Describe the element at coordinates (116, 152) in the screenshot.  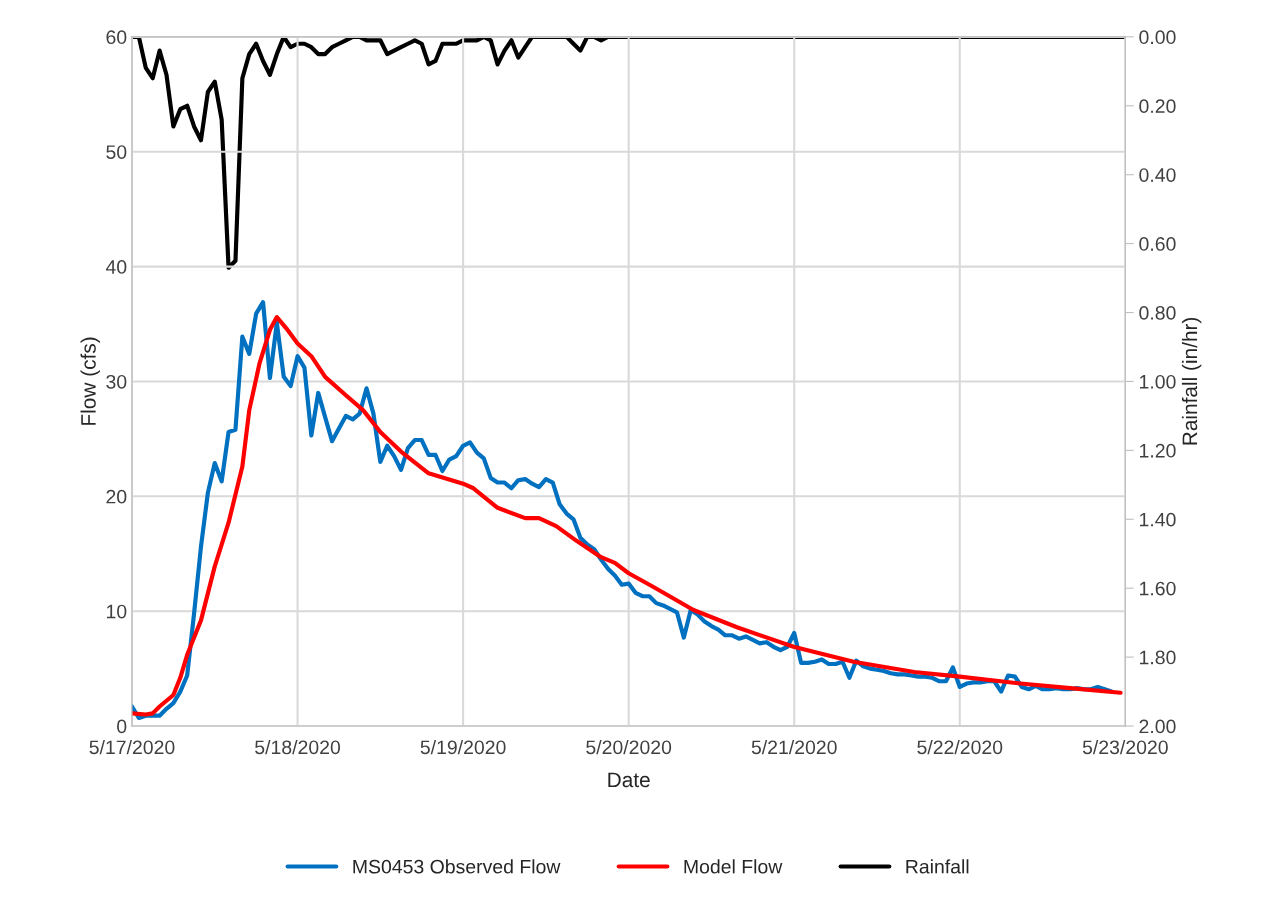
I see `y-tick-label: 50` at that location.